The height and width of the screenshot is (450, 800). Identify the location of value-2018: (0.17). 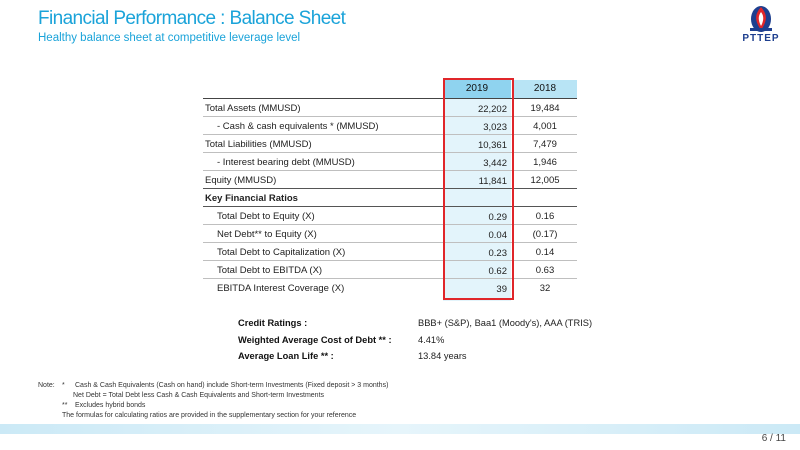
(545, 234).